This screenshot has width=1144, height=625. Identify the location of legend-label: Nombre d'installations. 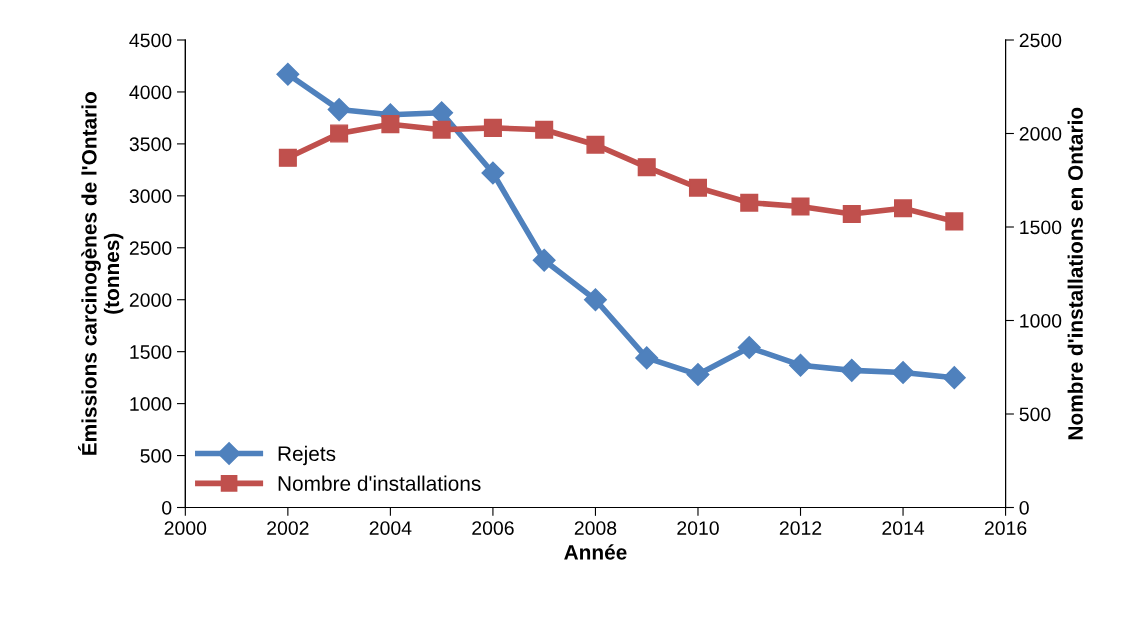
(379, 483).